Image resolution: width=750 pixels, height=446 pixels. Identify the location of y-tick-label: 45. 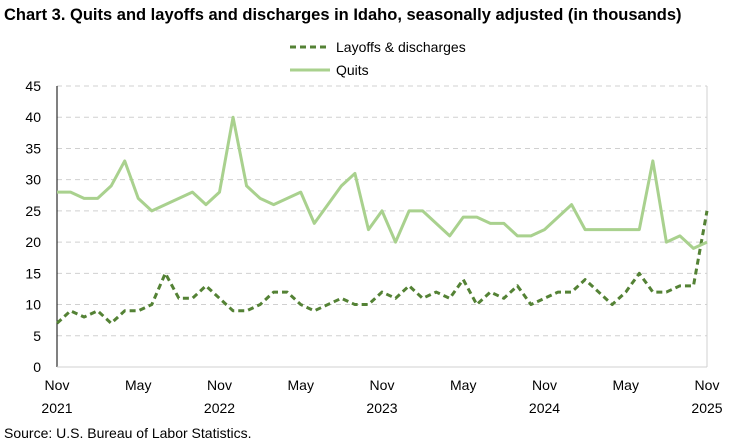
(33, 86).